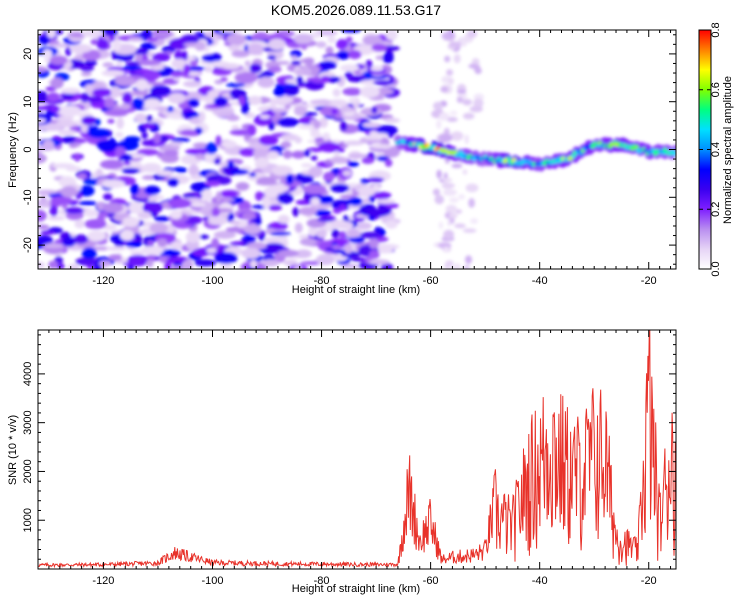 Image resolution: width=750 pixels, height=600 pixels. What do you see at coordinates (28, 245) in the screenshot?
I see `y-tick-label: -20` at bounding box center [28, 245].